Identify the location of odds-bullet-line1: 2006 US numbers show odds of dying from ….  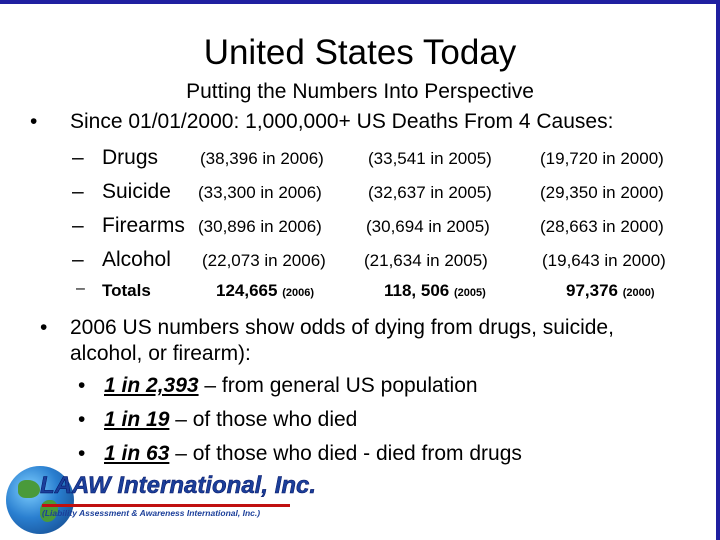
(342, 327).